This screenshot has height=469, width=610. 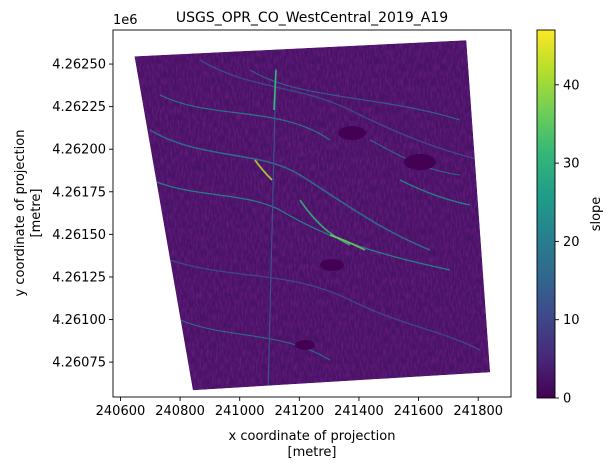 What do you see at coordinates (596, 214) in the screenshot?
I see `colorbar-label: slope` at bounding box center [596, 214].